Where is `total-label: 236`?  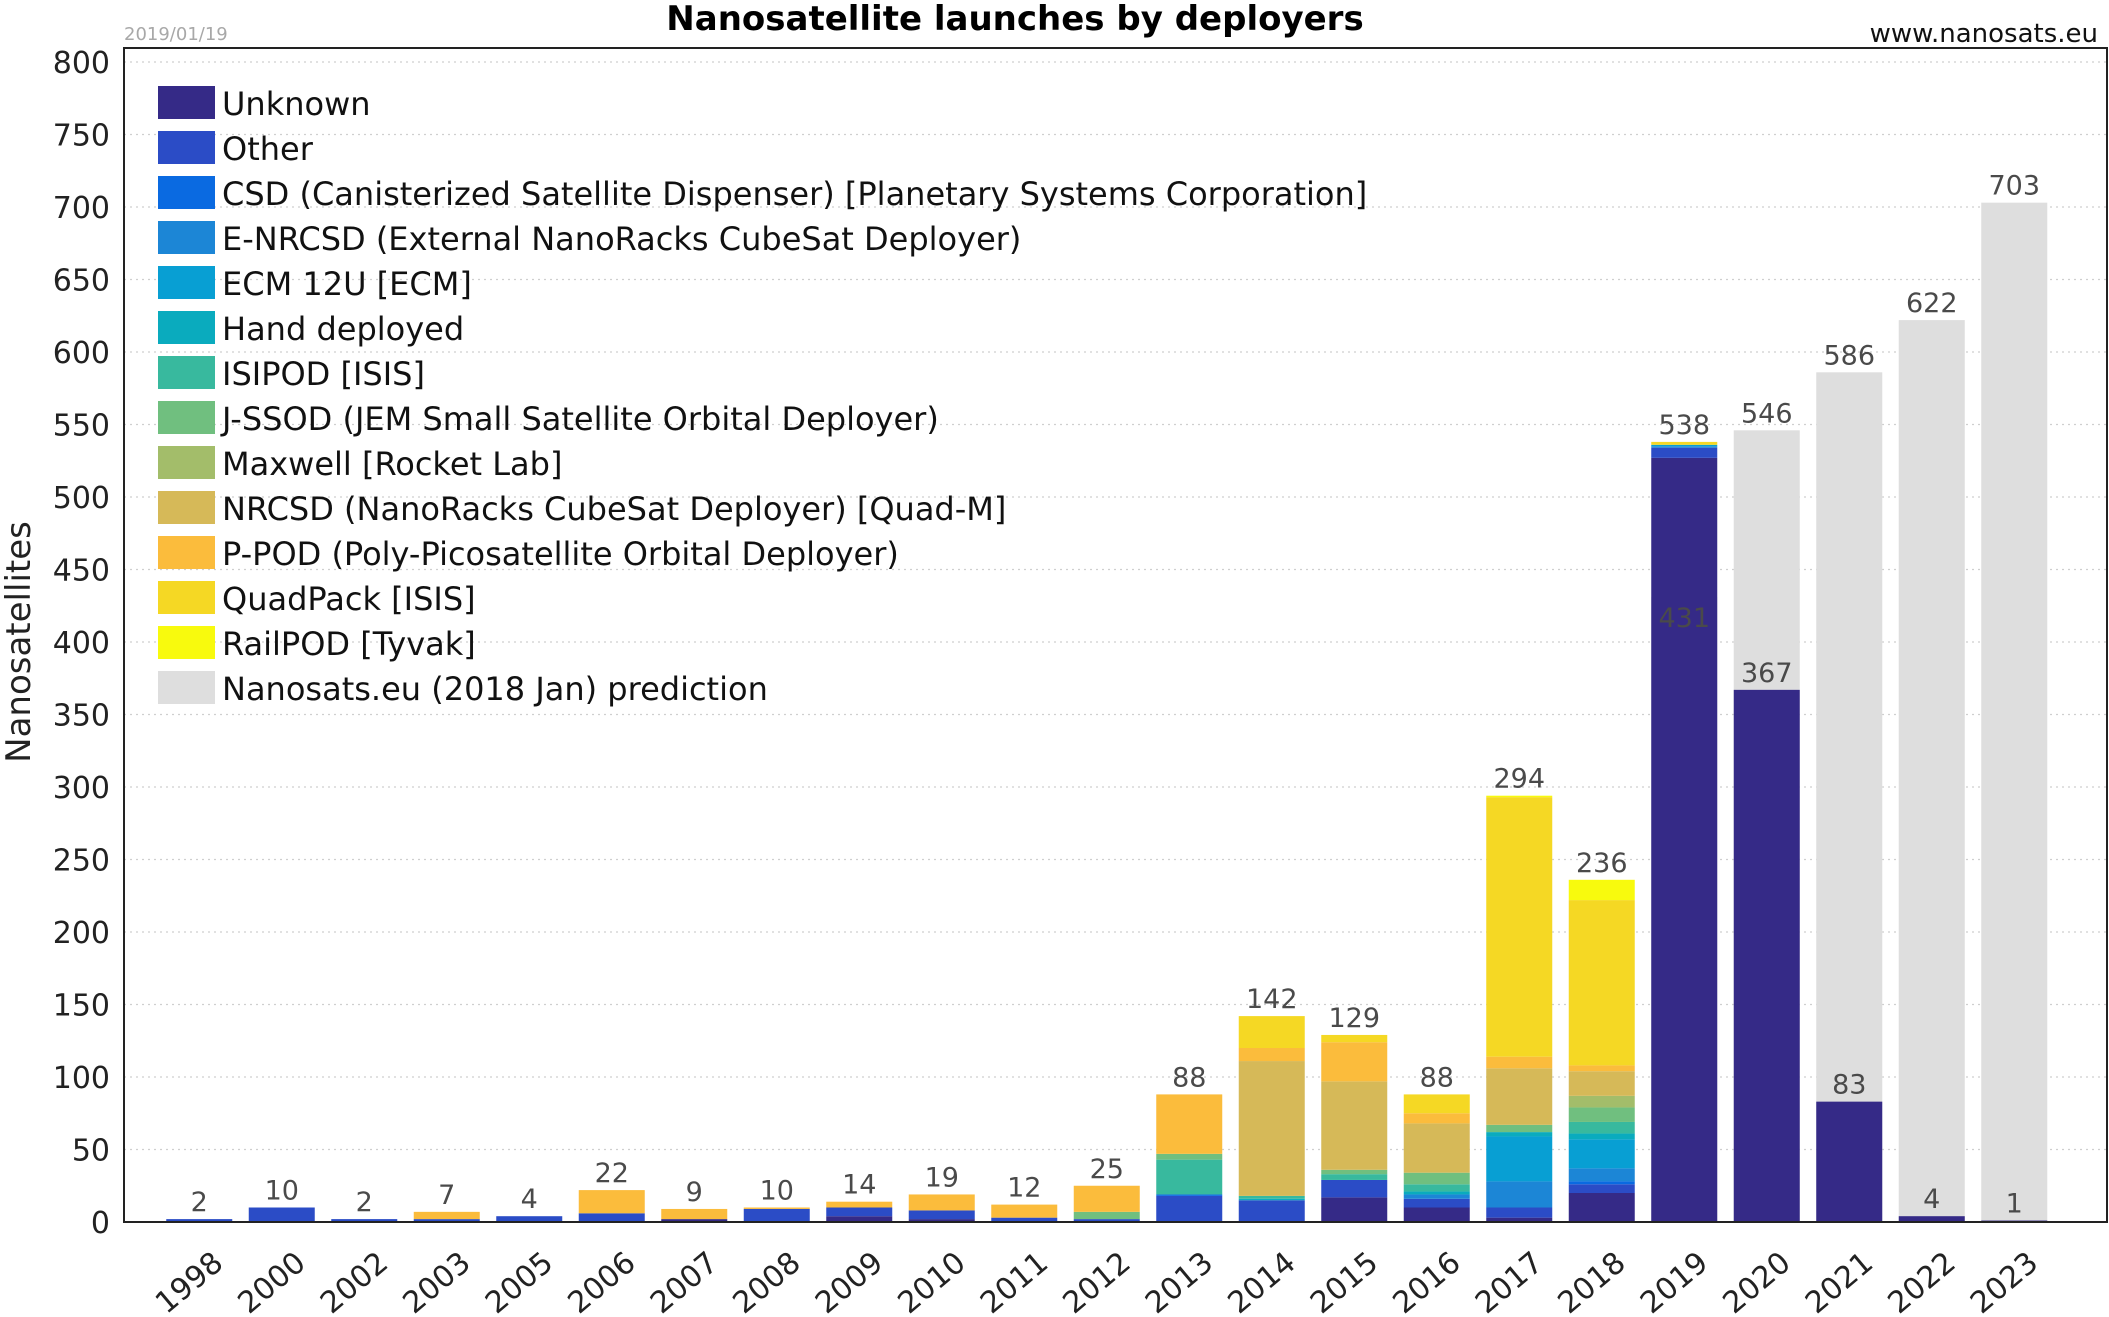
total-label: 236 is located at coordinates (1602, 863).